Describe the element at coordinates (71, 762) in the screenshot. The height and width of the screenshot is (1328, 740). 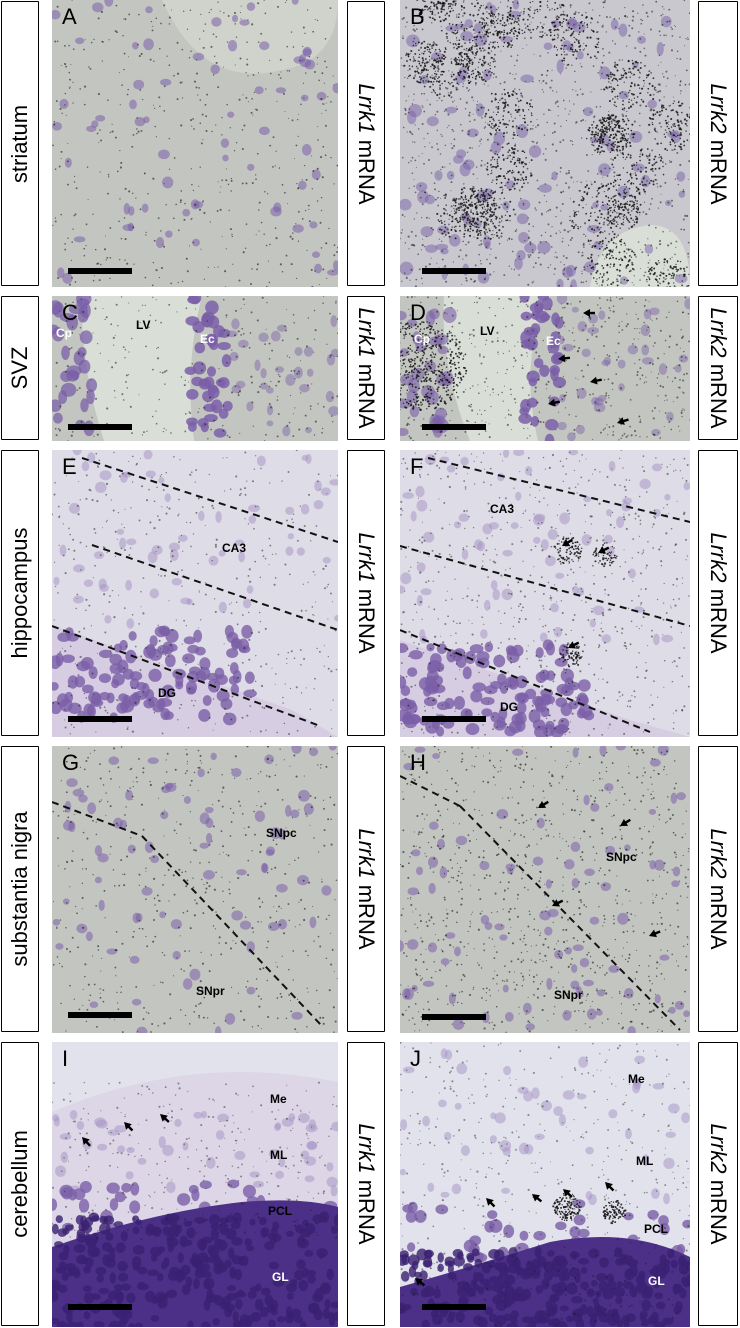
I see `panel-letter: G` at that location.